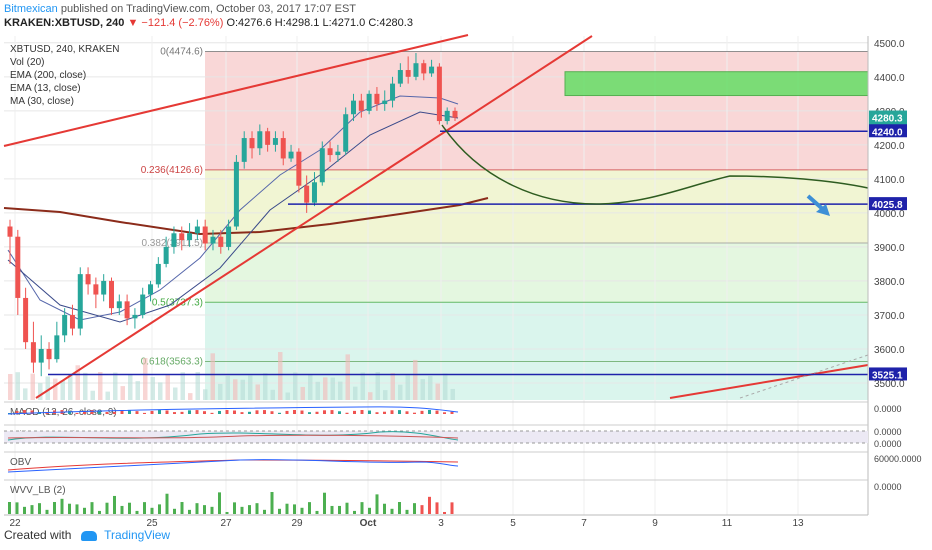 The width and height of the screenshot is (932, 550). What do you see at coordinates (20, 462) in the screenshot?
I see `indicator-label-obv: OBV` at bounding box center [20, 462].